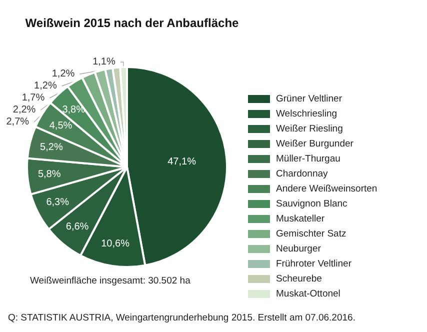  Describe the element at coordinates (315, 144) in the screenshot. I see `legend-label: Weißer Burgunder` at that location.